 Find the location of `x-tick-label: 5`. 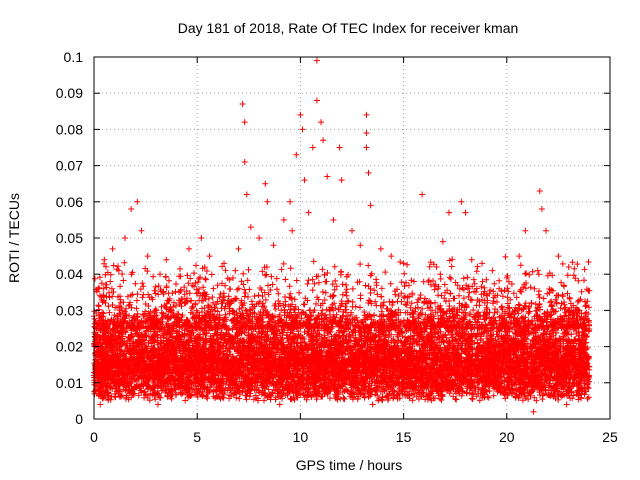

x-tick-label: 5 is located at coordinates (197, 437).